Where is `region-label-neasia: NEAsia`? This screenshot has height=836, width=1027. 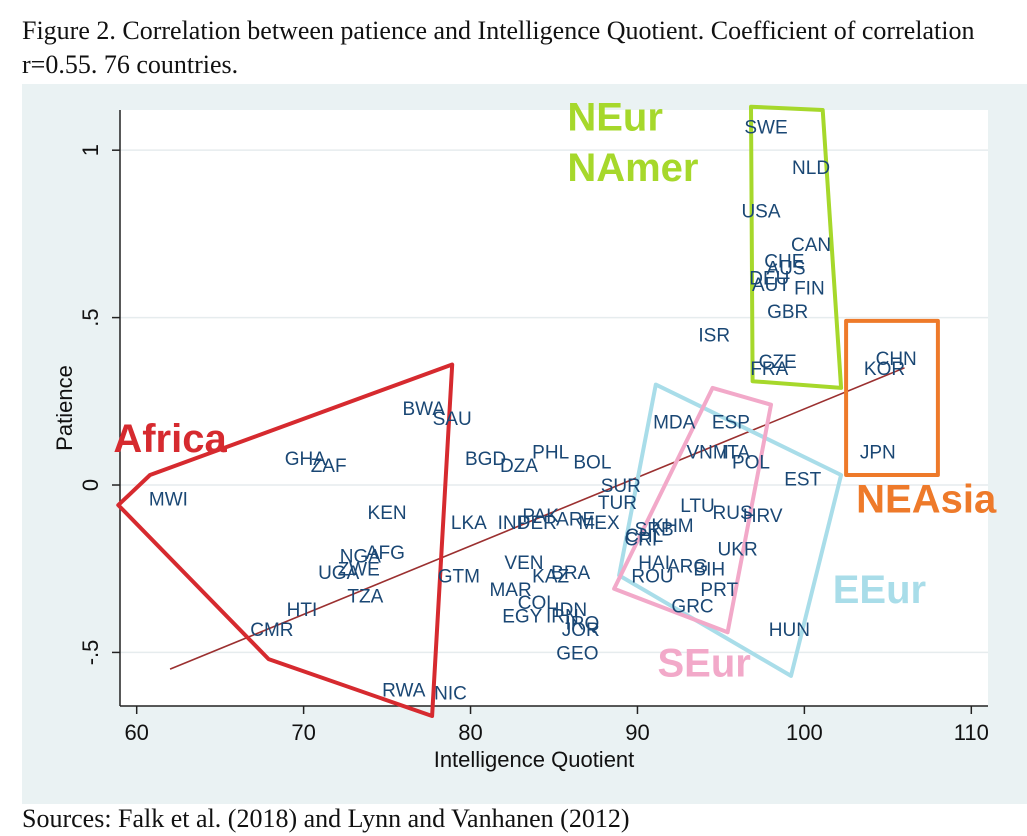 region-label-neasia: NEAsia is located at coordinates (926, 499).